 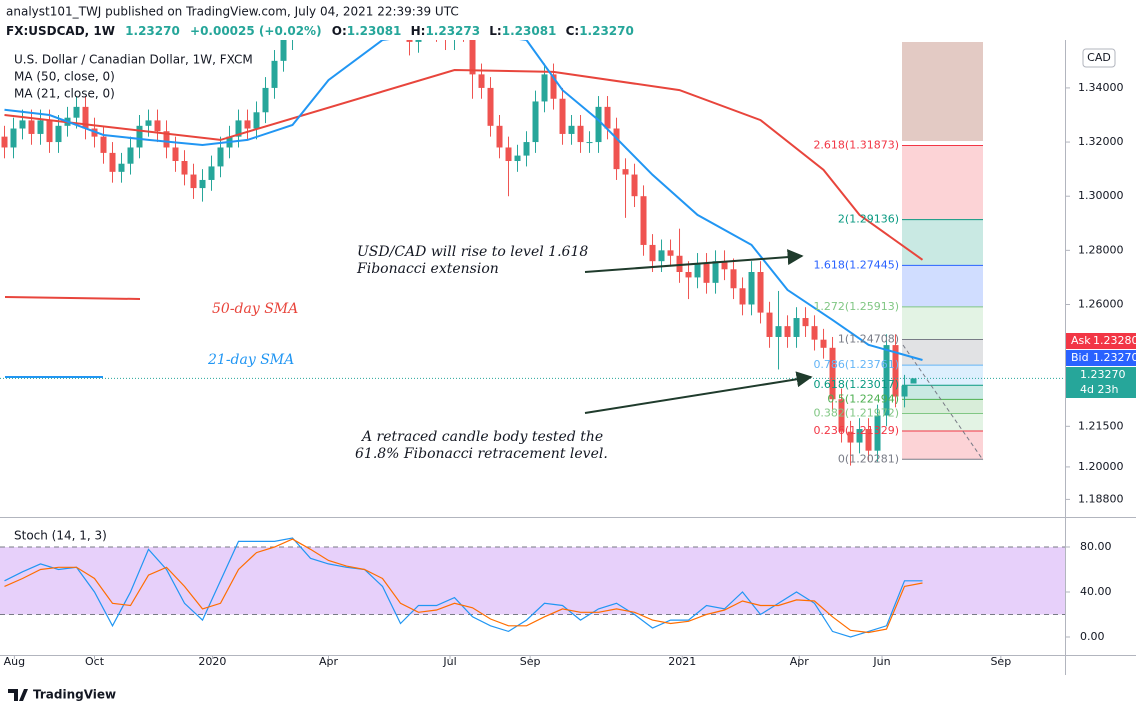 What do you see at coordinates (1101, 141) in the screenshot?
I see `y-tick-label: 1.32000` at bounding box center [1101, 141].